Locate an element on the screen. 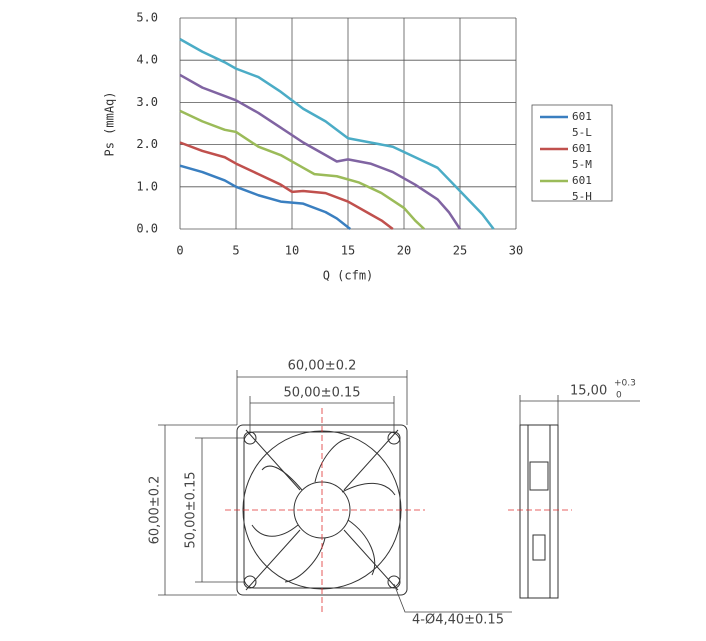  dimension-lines-top is located at coordinates (322, 401).